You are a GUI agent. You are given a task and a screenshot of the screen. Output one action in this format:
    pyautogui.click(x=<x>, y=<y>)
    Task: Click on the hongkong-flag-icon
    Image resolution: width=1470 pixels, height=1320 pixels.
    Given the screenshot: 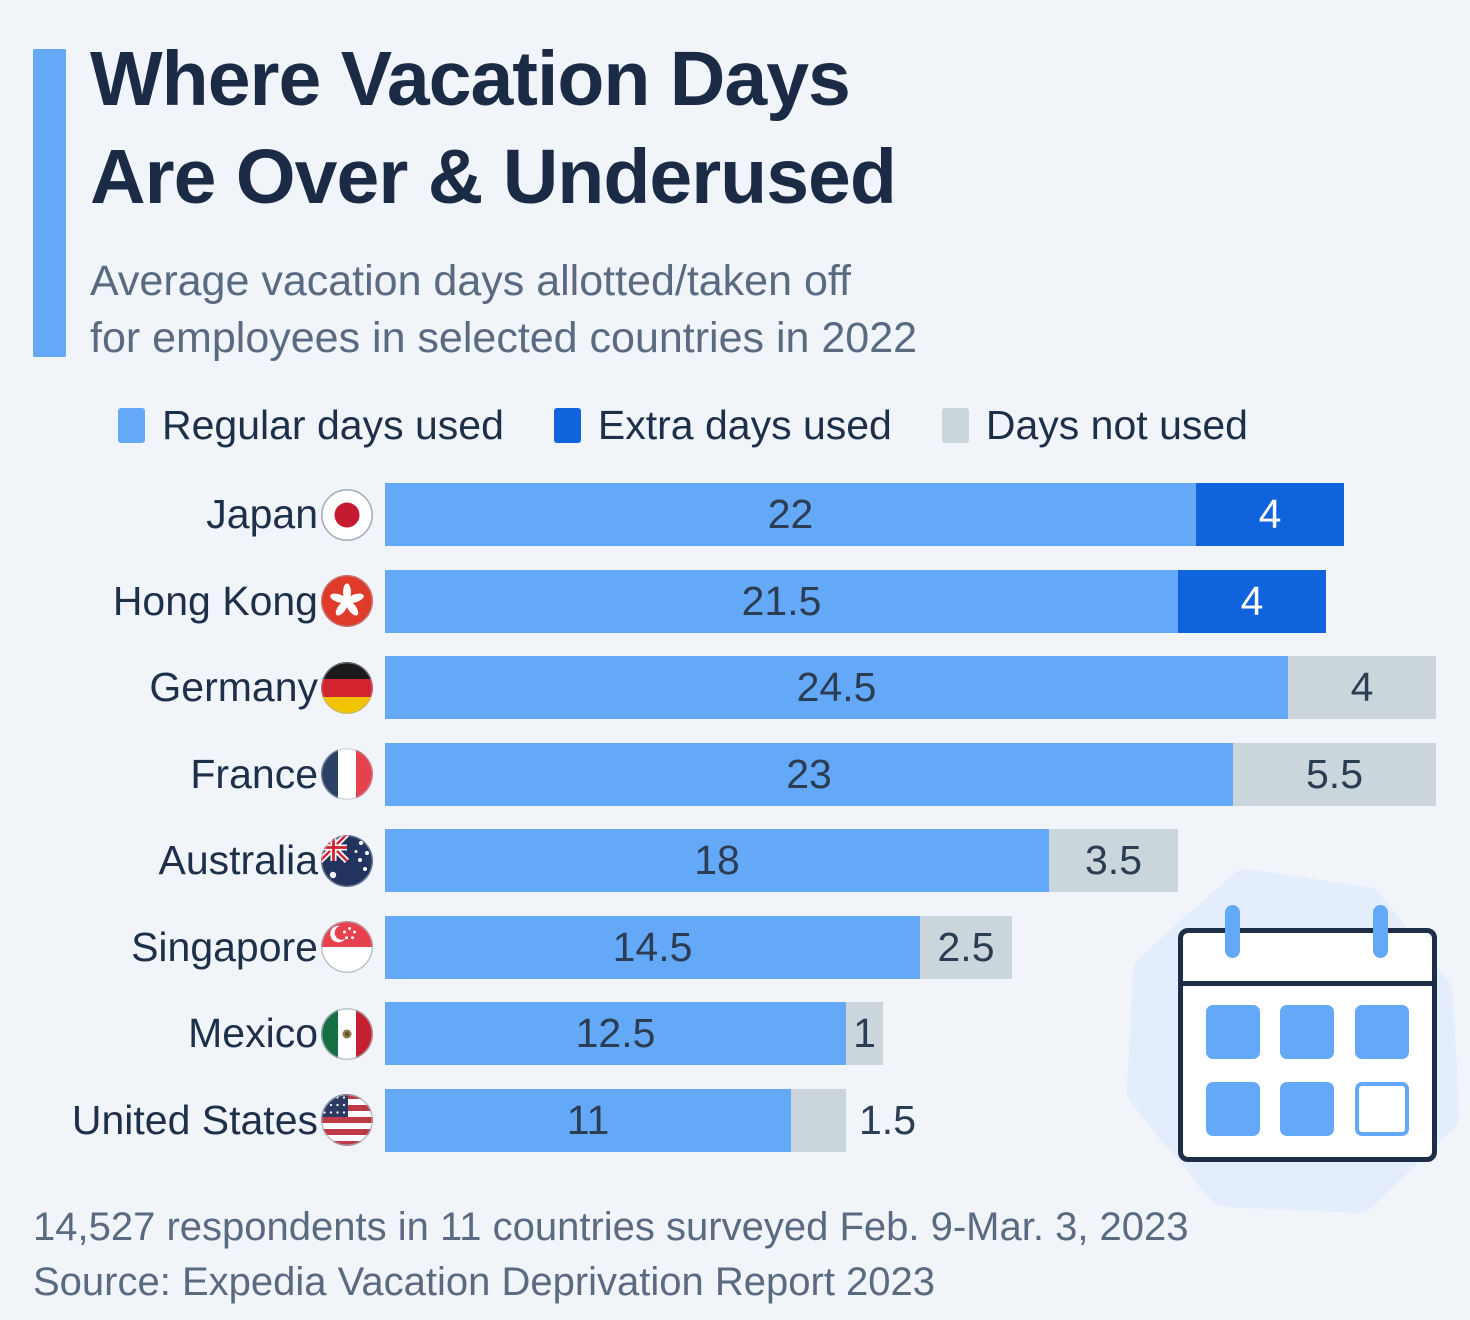 What is the action you would take?
    pyautogui.click(x=347, y=601)
    